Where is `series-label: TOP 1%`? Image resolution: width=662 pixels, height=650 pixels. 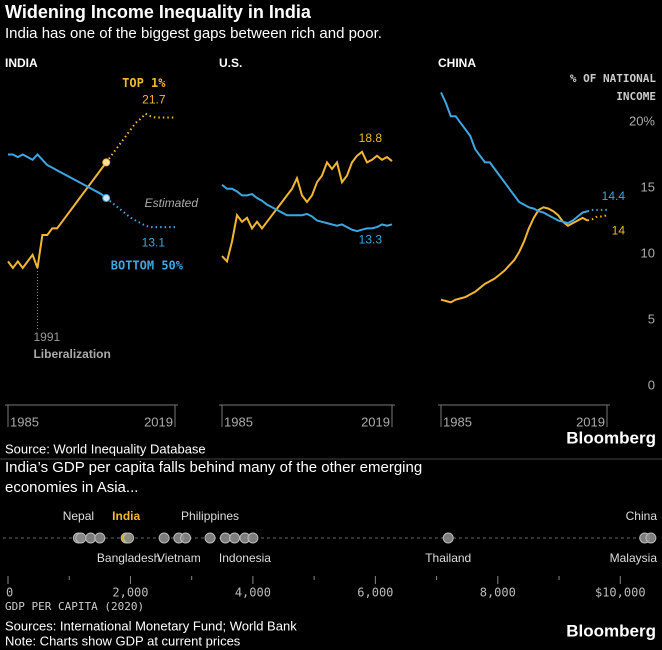 series-label: TOP 1% is located at coordinates (144, 83).